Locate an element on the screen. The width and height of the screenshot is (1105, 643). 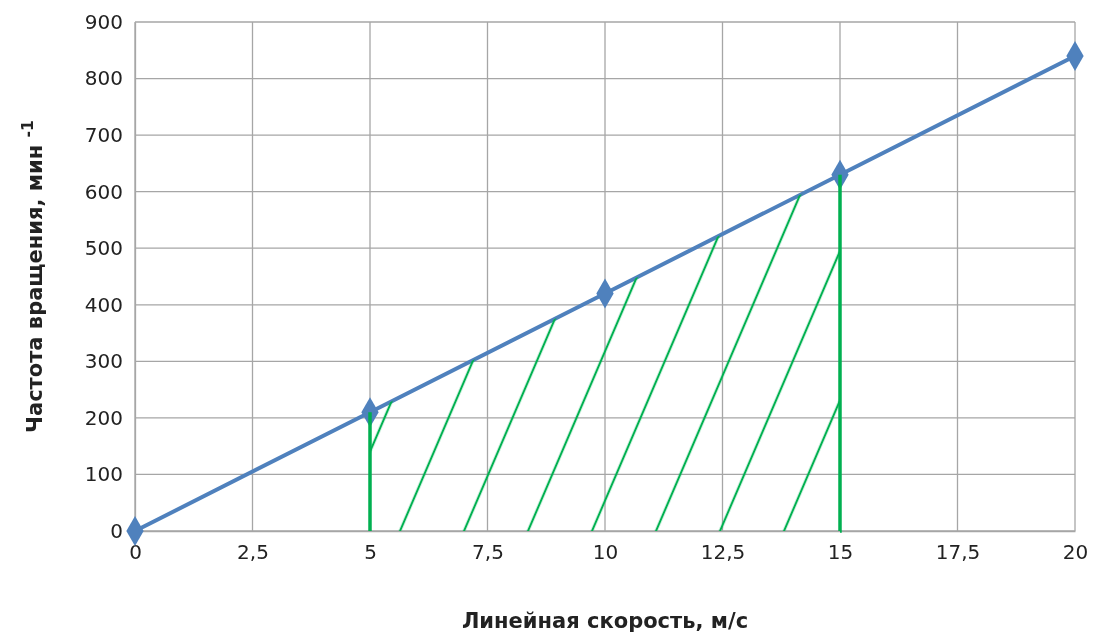
y-tick-label: 500 is located at coordinates (103, 248).